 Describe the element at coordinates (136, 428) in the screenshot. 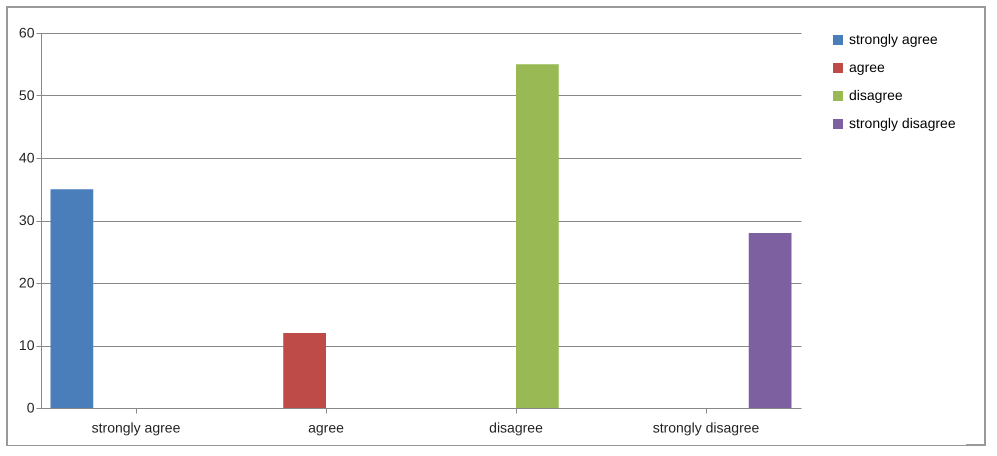

I see `x-tick-label: strongly agree` at that location.